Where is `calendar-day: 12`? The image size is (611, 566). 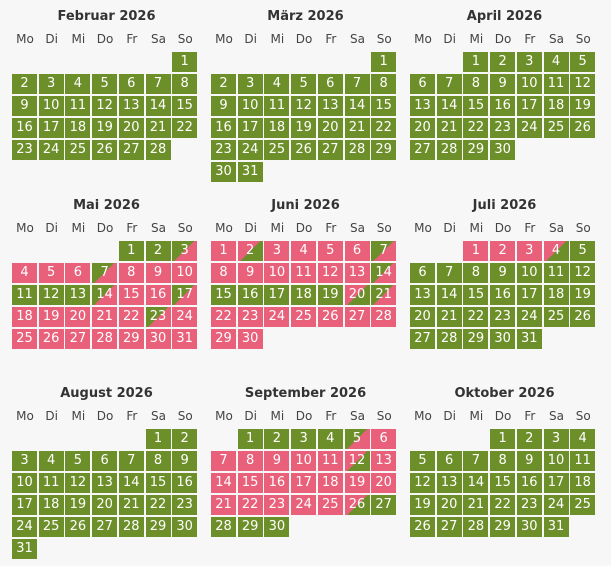 calendar-day: 12 is located at coordinates (583, 84).